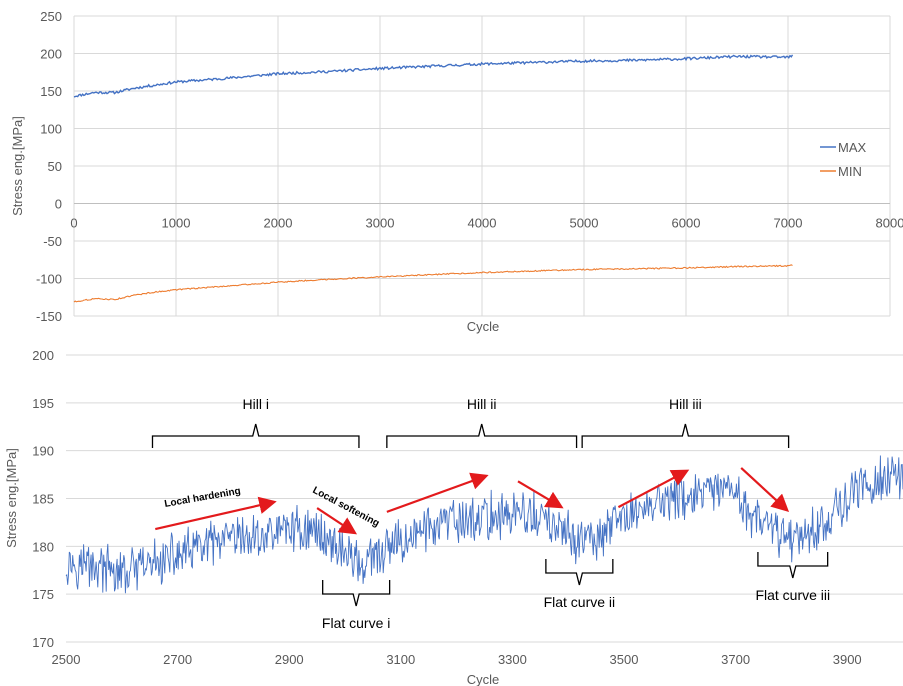  What do you see at coordinates (889, 223) in the screenshot?
I see `top-x-tick-label: 8000` at bounding box center [889, 223].